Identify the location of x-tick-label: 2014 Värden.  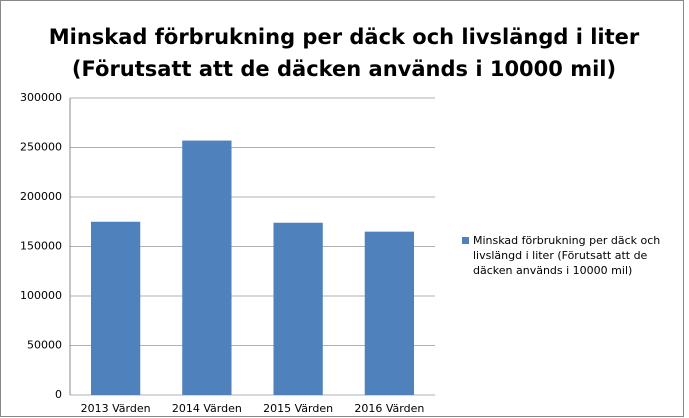
(207, 408).